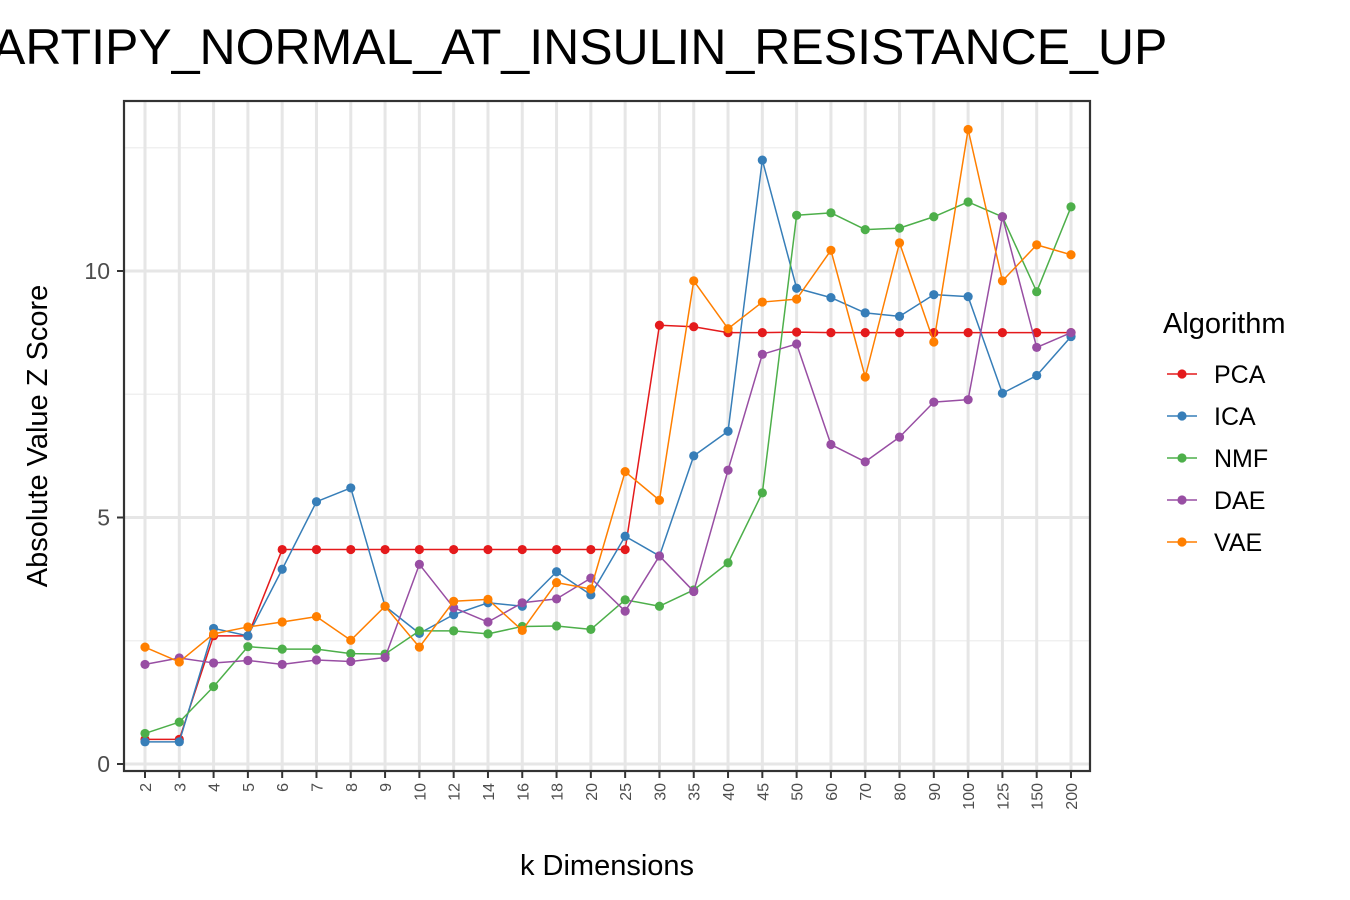 The height and width of the screenshot is (900, 1350). What do you see at coordinates (763, 792) in the screenshot?
I see `x-tick-label: 45` at bounding box center [763, 792].